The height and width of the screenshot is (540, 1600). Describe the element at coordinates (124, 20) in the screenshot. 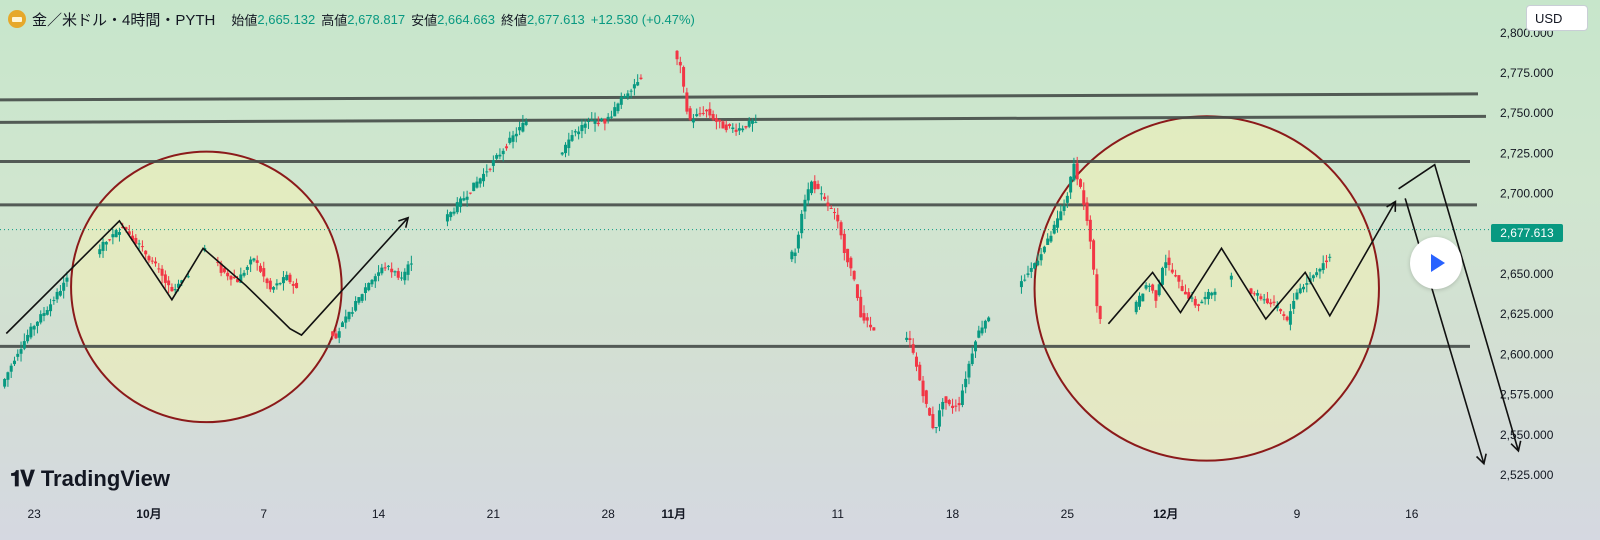

I see `symbol-title: 金／米ドル・4時間・PYTH` at that location.